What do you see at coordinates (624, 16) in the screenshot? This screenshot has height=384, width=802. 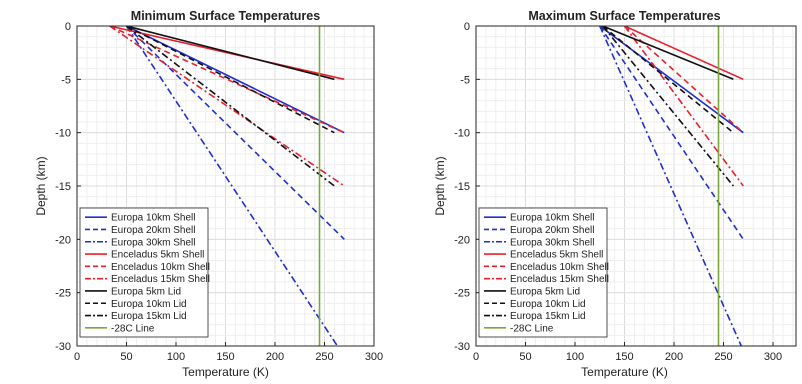 I see `chart-title: Maximum Surface Temperatures` at bounding box center [624, 16].